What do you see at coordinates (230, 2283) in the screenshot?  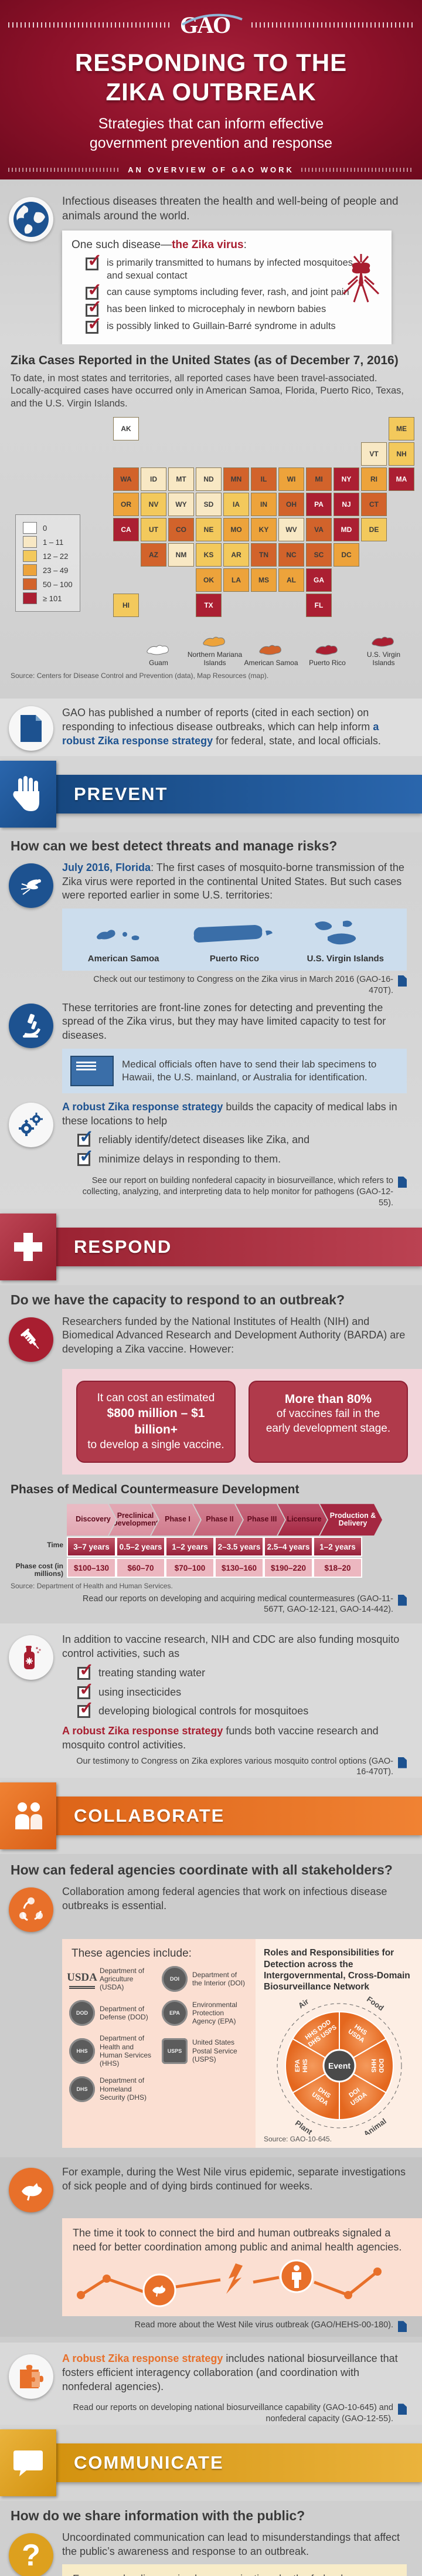 I see `outbreak-timeline-graphic` at bounding box center [230, 2283].